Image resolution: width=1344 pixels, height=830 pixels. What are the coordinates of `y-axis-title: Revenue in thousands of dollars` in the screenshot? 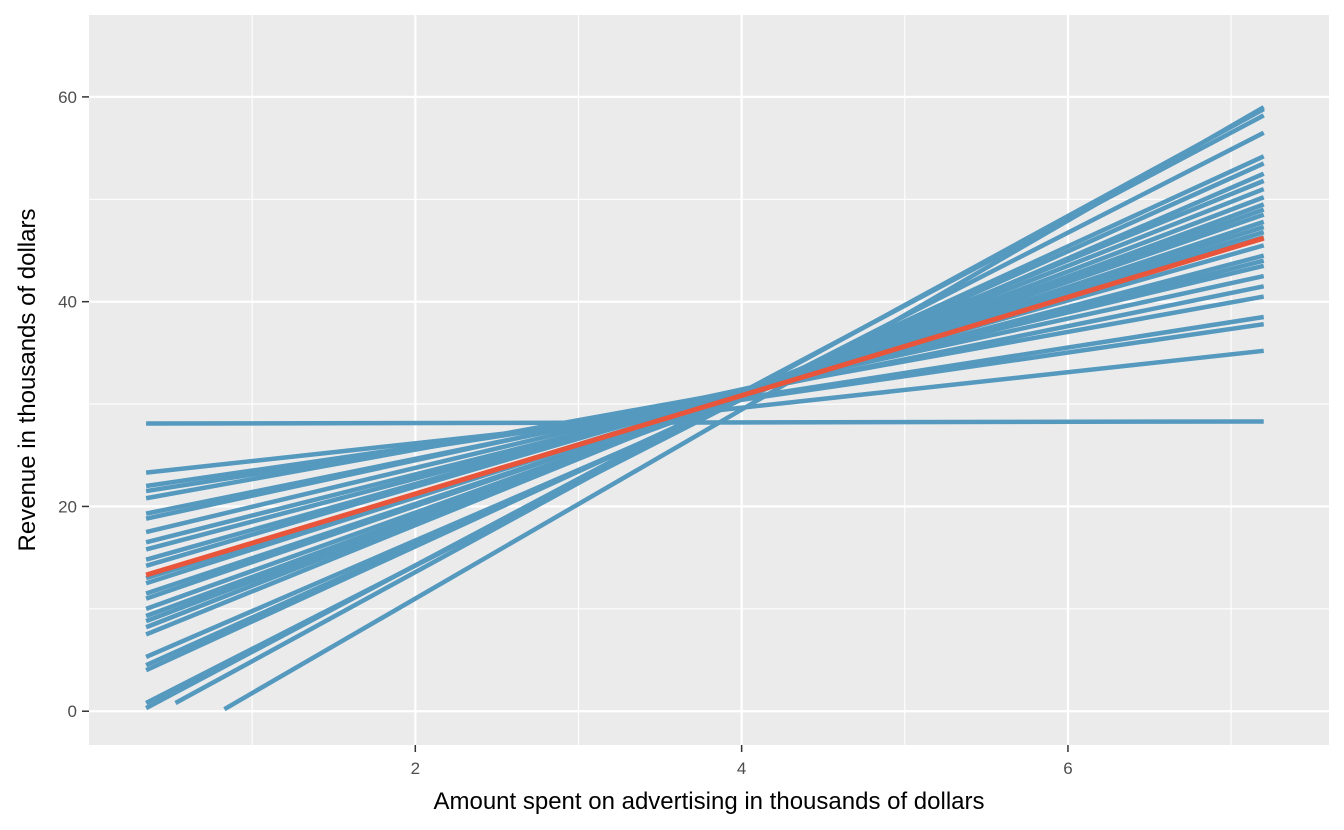 It's located at (27, 380).